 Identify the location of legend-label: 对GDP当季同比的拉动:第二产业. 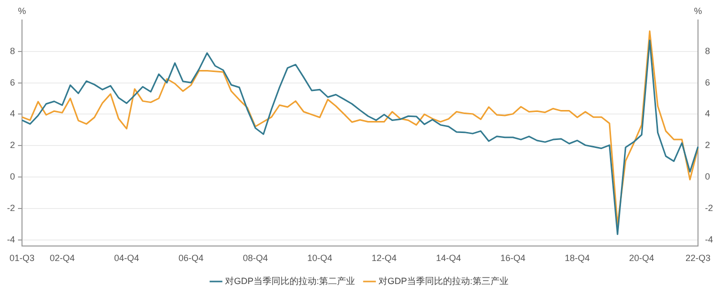
(290, 281).